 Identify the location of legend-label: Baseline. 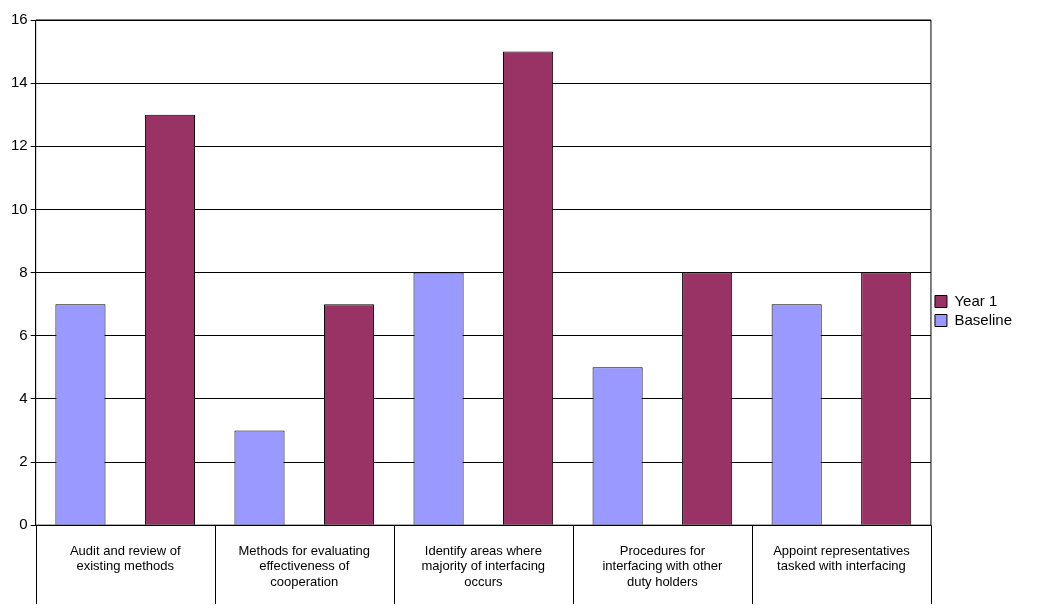
(983, 319).